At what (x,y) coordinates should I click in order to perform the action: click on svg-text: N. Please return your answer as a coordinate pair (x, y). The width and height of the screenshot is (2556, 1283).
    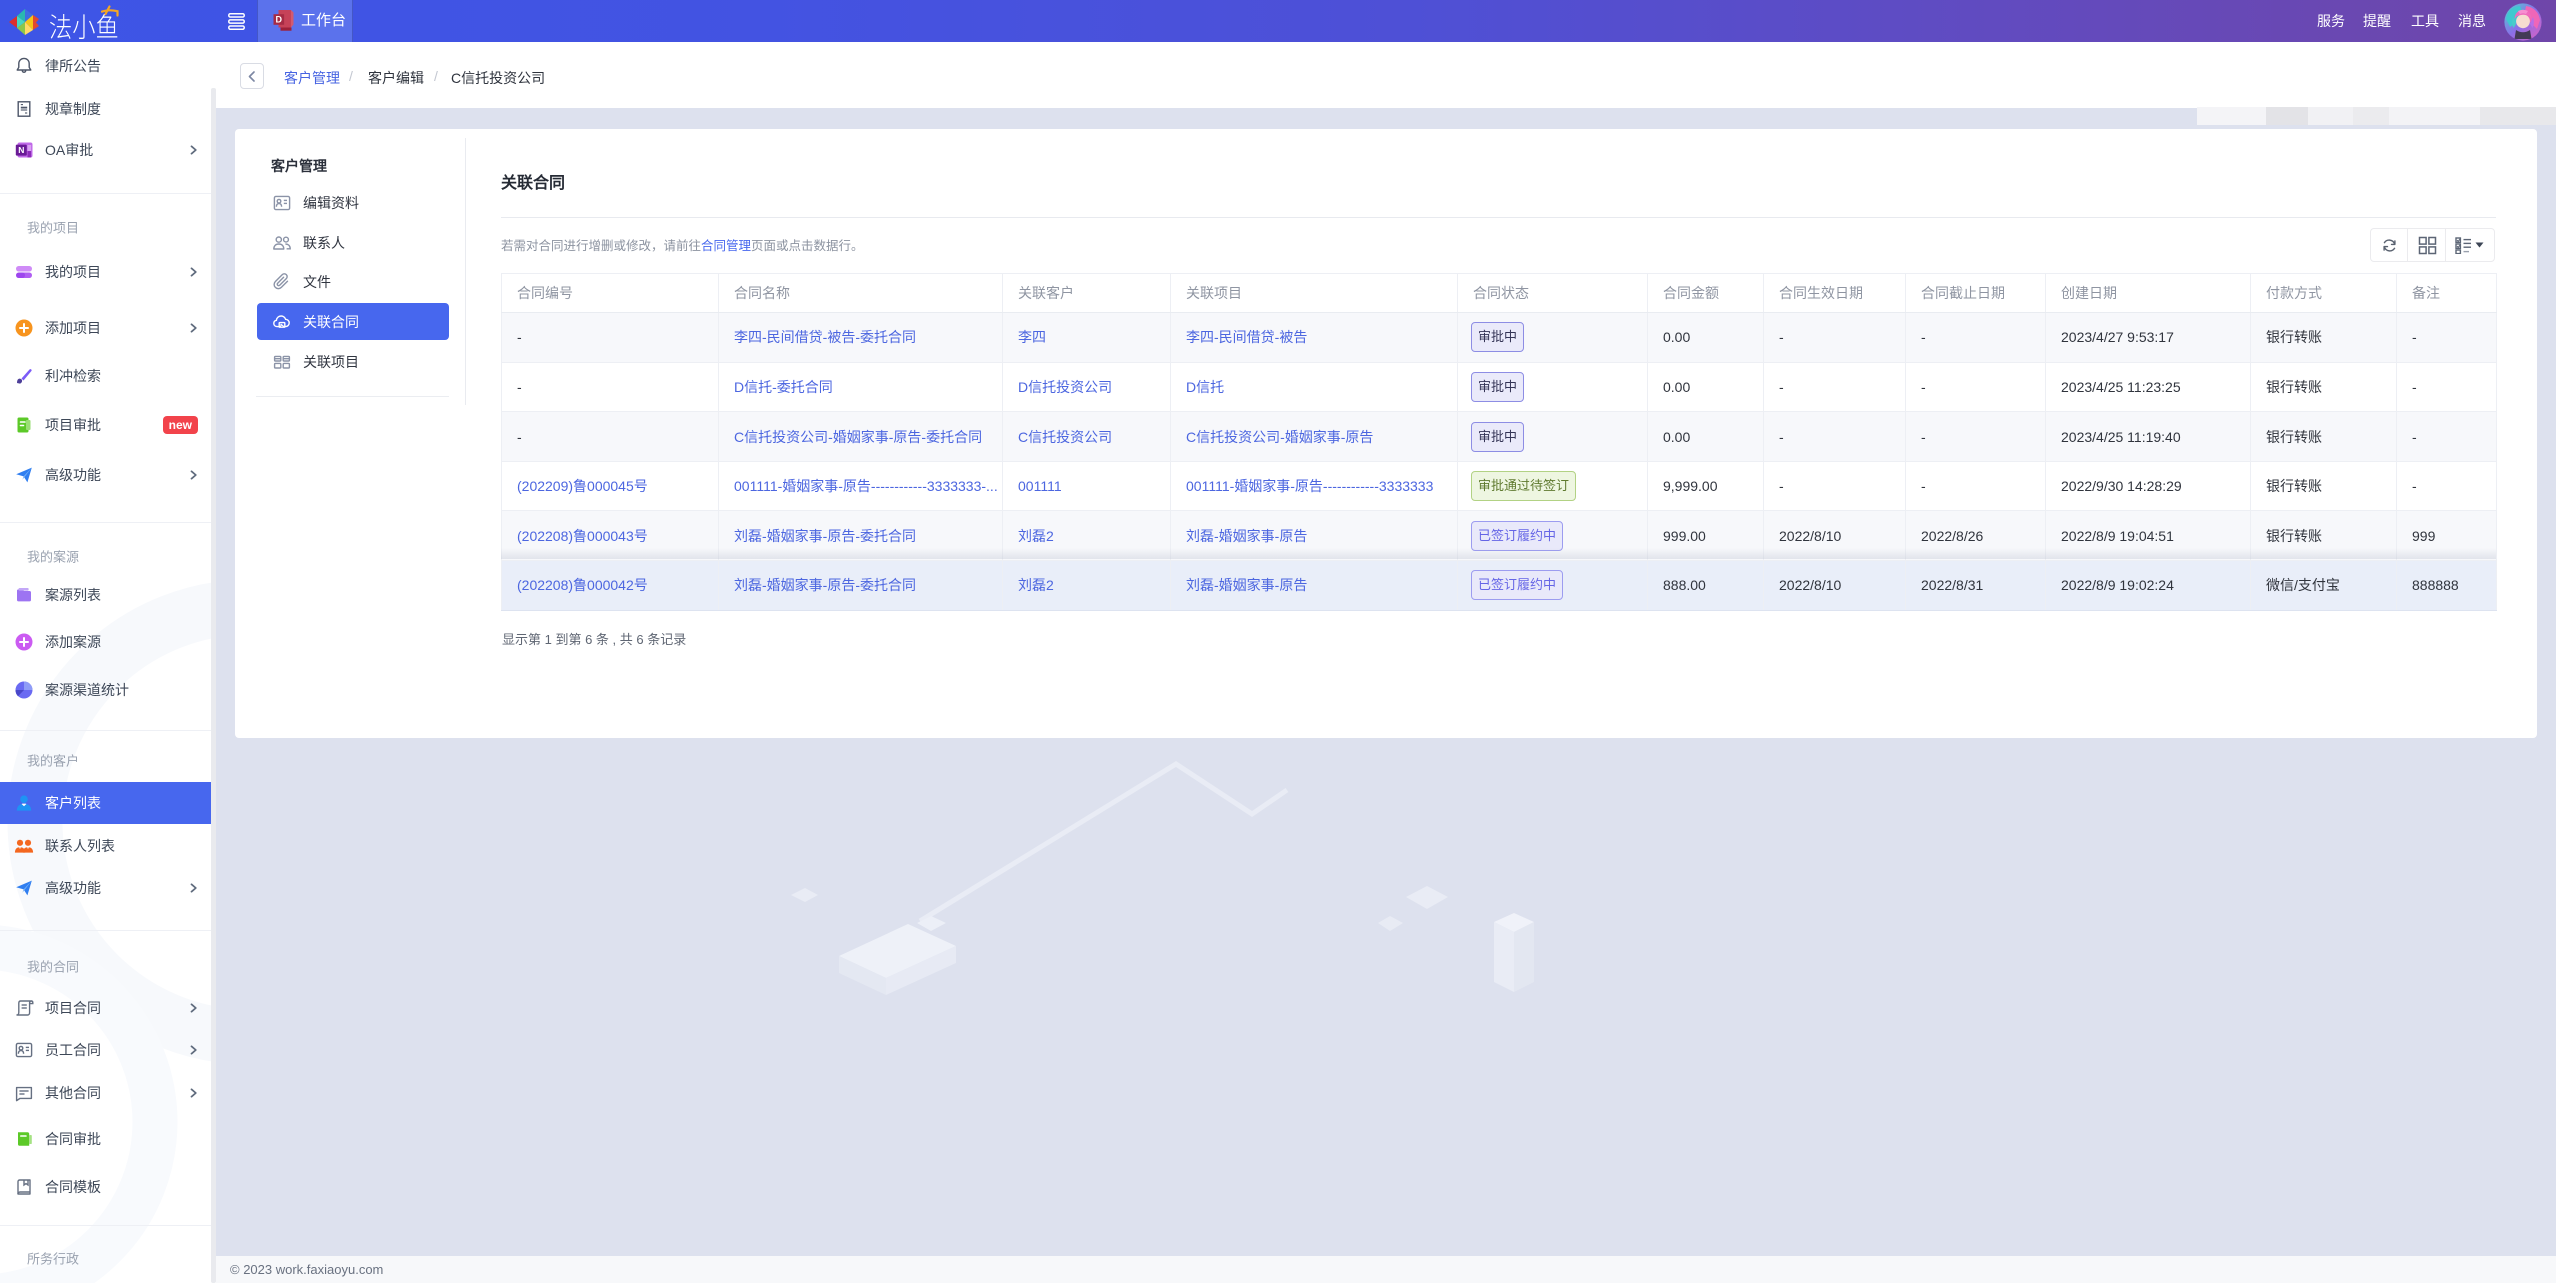
    Looking at the image, I should click on (21, 149).